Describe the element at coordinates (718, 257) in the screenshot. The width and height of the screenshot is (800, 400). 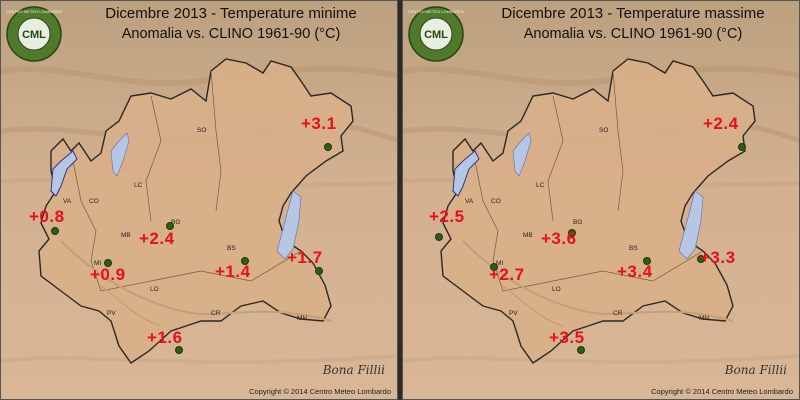
I see `anomaly-gd: +3.3` at that location.